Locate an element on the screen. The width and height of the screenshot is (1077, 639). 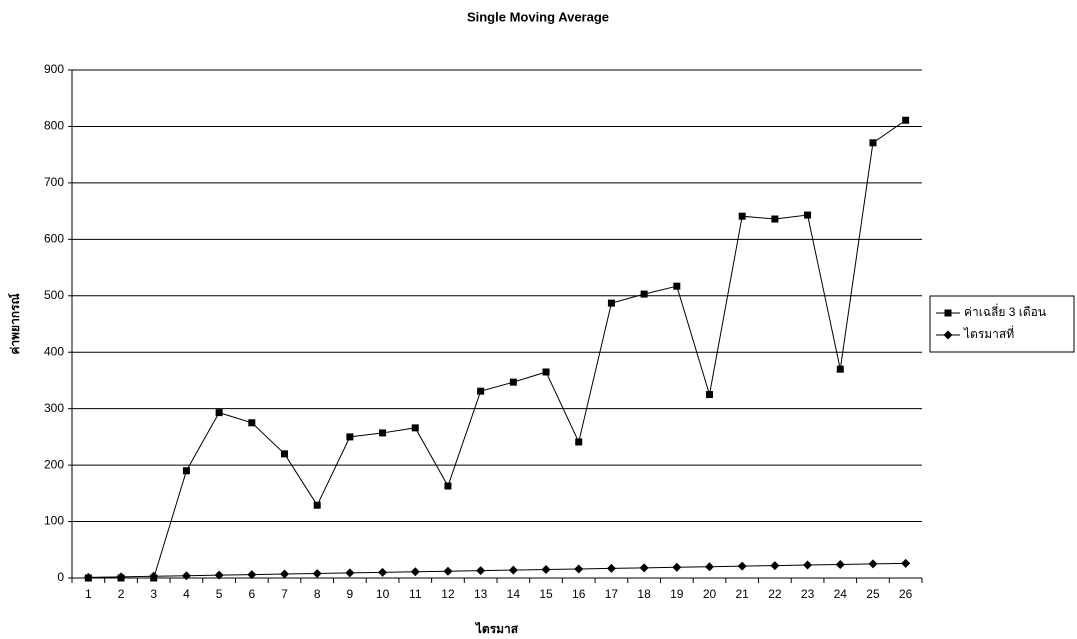
x-tick-label: 1 is located at coordinates (88, 594).